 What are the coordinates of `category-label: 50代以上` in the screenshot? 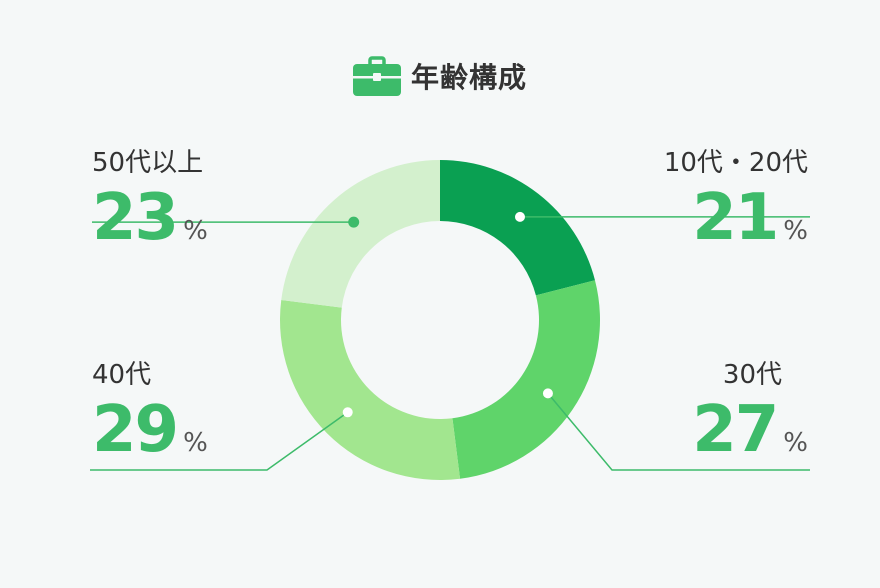 It's located at (148, 163).